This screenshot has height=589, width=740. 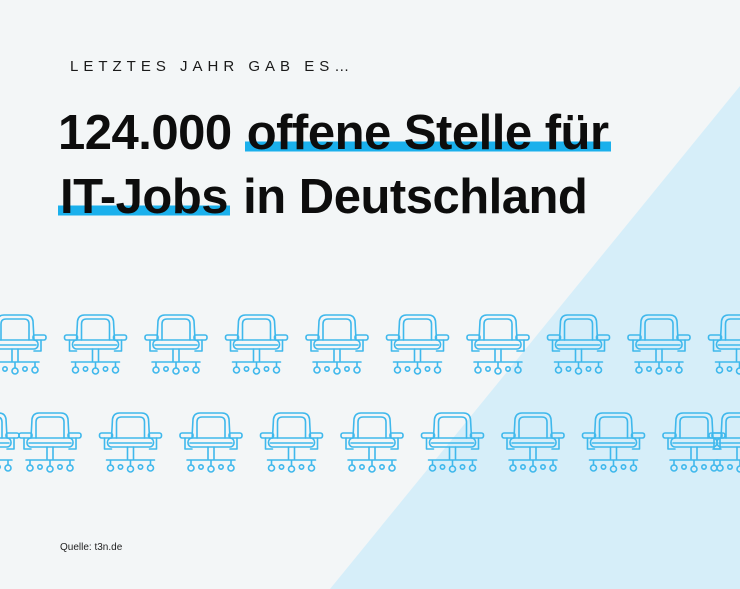 What do you see at coordinates (409, 197) in the screenshot?
I see `headline-rest: in Deutschland` at bounding box center [409, 197].